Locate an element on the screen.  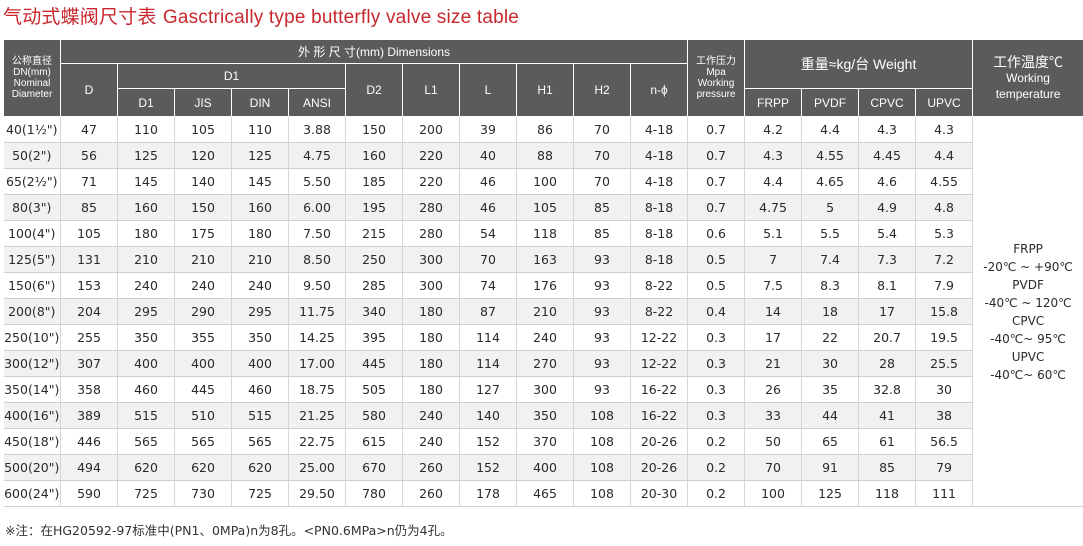
table-cell: 21.25 is located at coordinates (317, 415).